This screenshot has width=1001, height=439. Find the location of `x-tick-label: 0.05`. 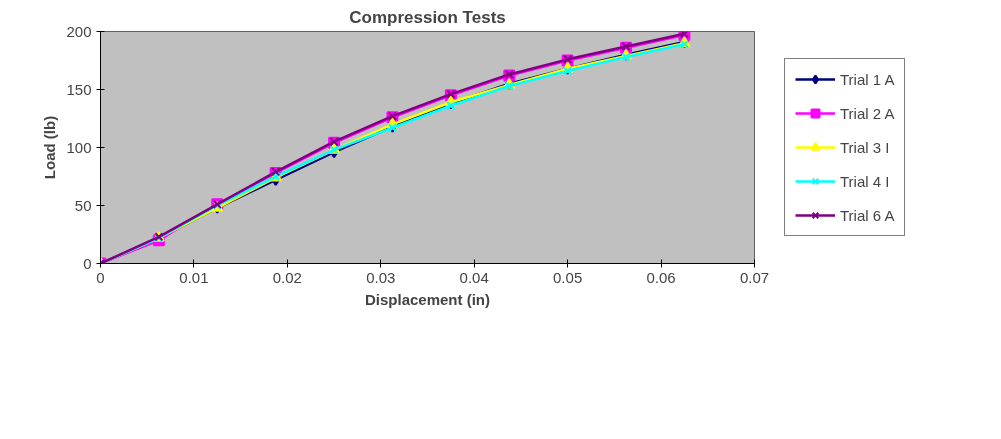

x-tick-label: 0.05 is located at coordinates (568, 277).